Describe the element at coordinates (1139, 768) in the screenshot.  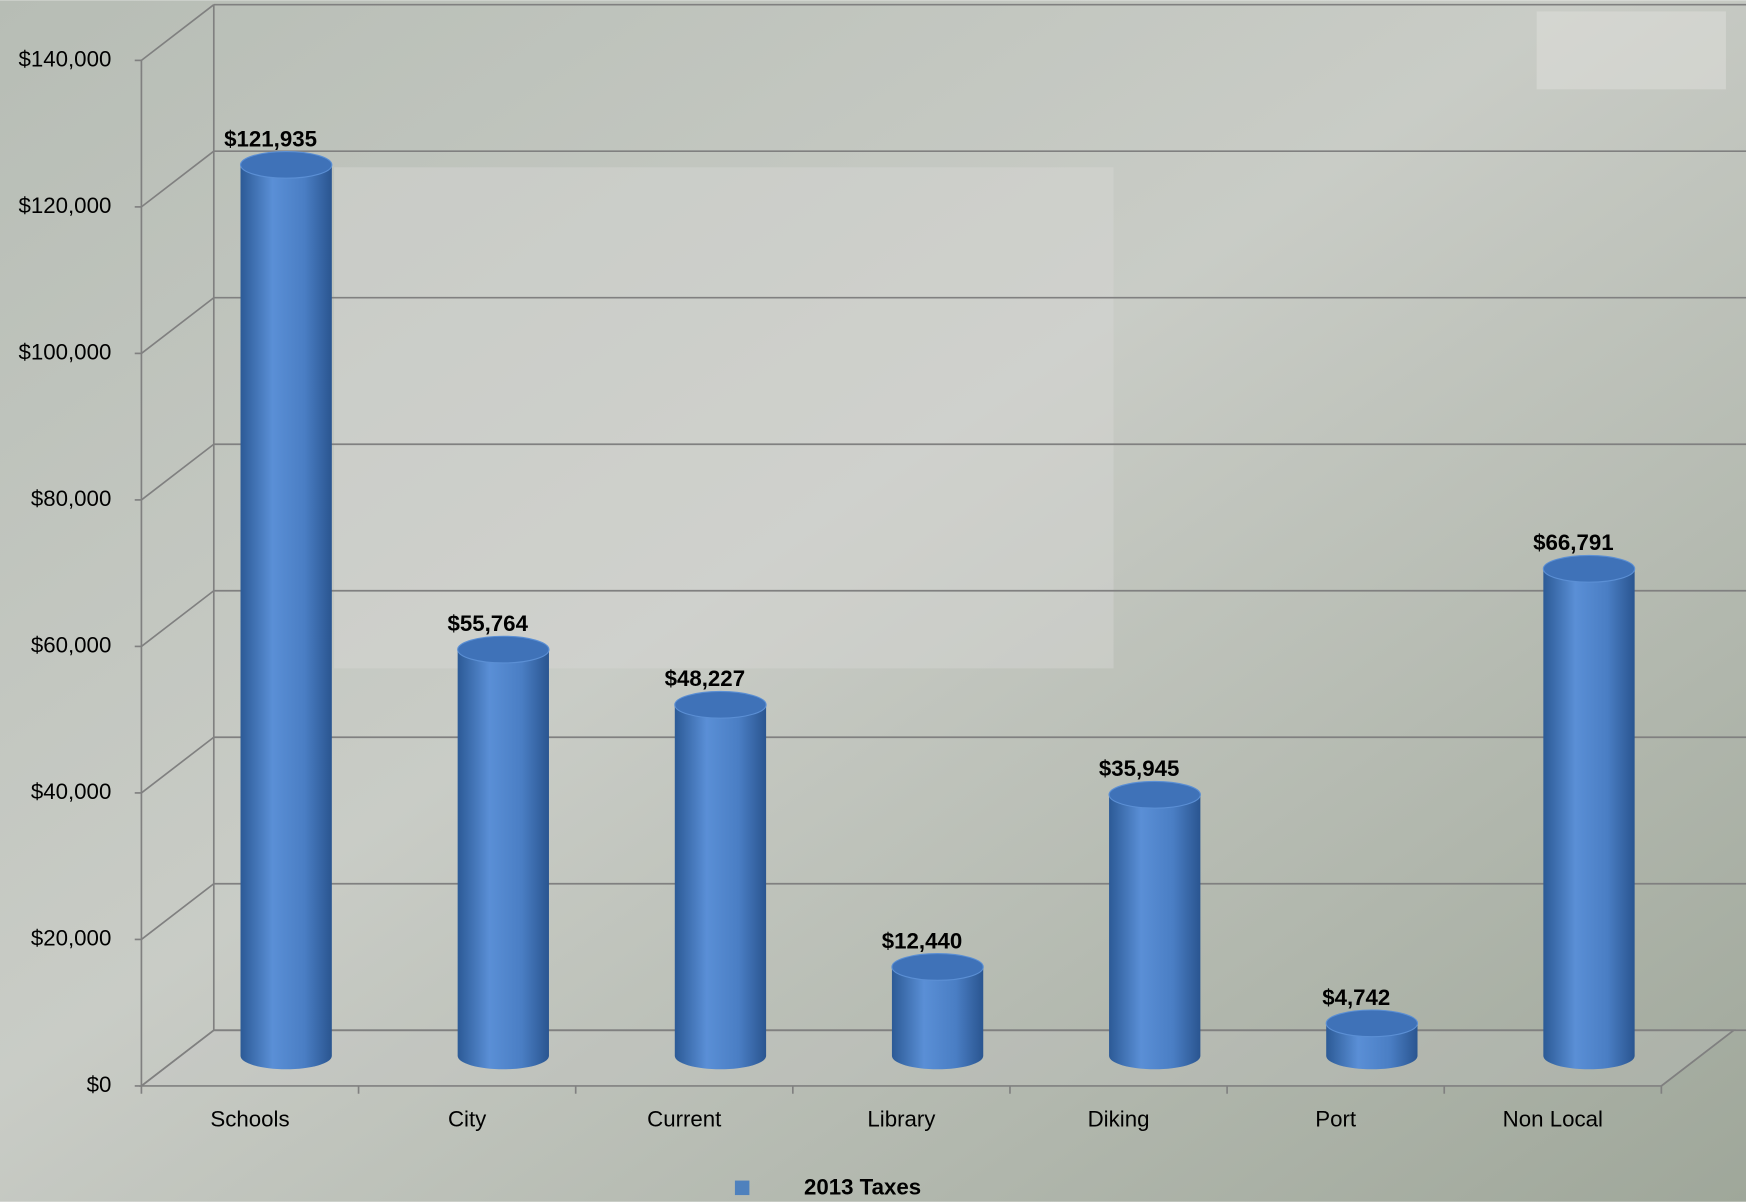
I see `data-label: $35,945` at that location.